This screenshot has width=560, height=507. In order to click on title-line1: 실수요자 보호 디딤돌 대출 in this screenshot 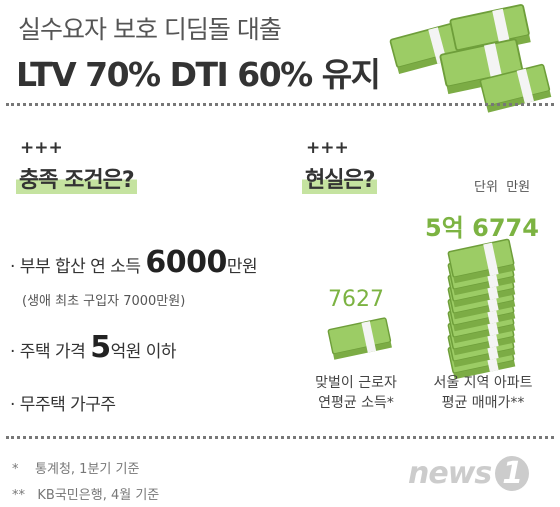, I will do `click(150, 29)`.